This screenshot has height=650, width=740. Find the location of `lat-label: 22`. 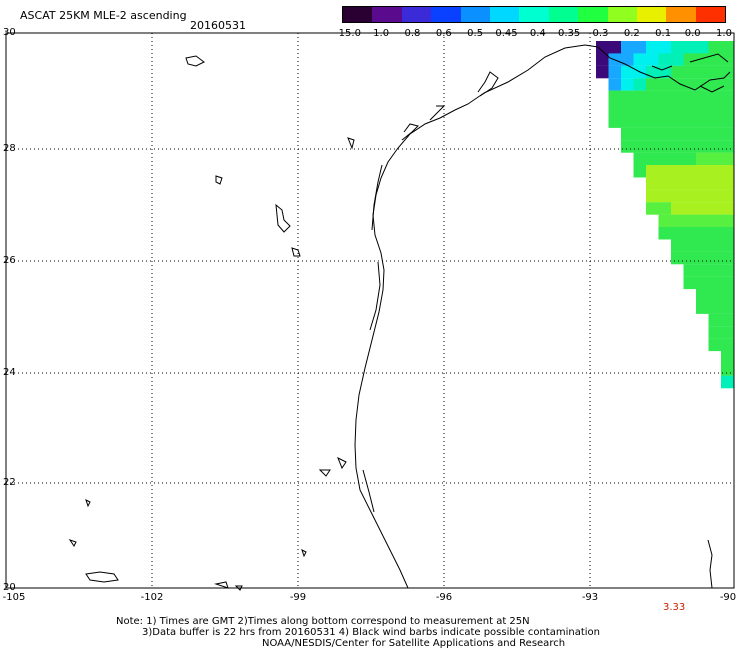

lat-label: 22 is located at coordinates (9, 482).